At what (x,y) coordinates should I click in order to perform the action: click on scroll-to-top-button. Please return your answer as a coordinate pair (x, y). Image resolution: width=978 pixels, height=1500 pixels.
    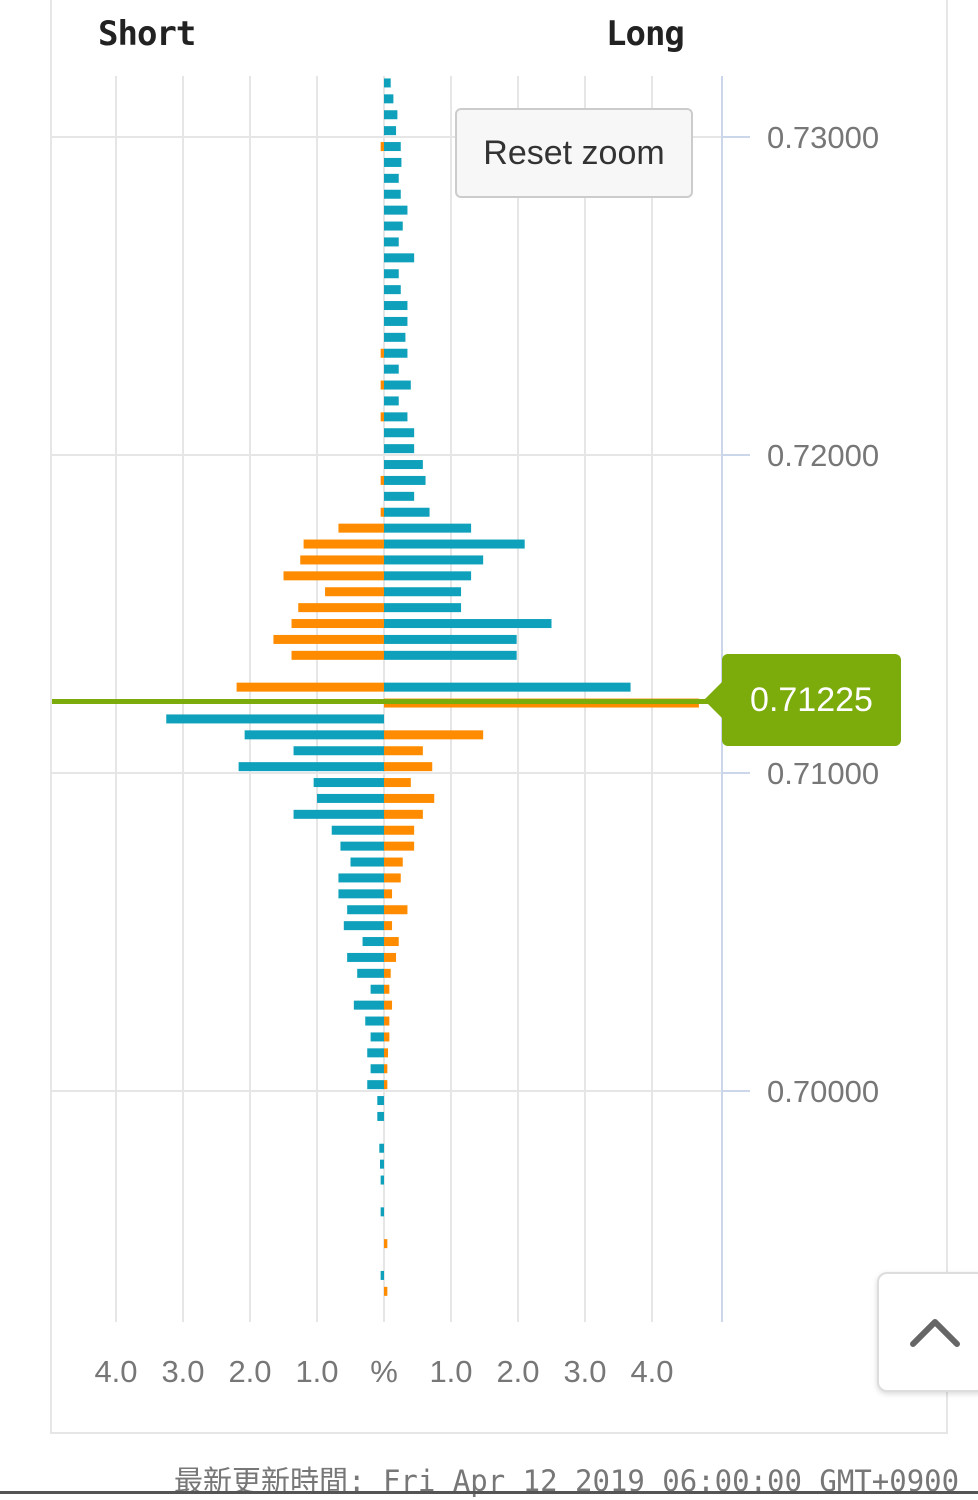
    Looking at the image, I should click on (927, 1332).